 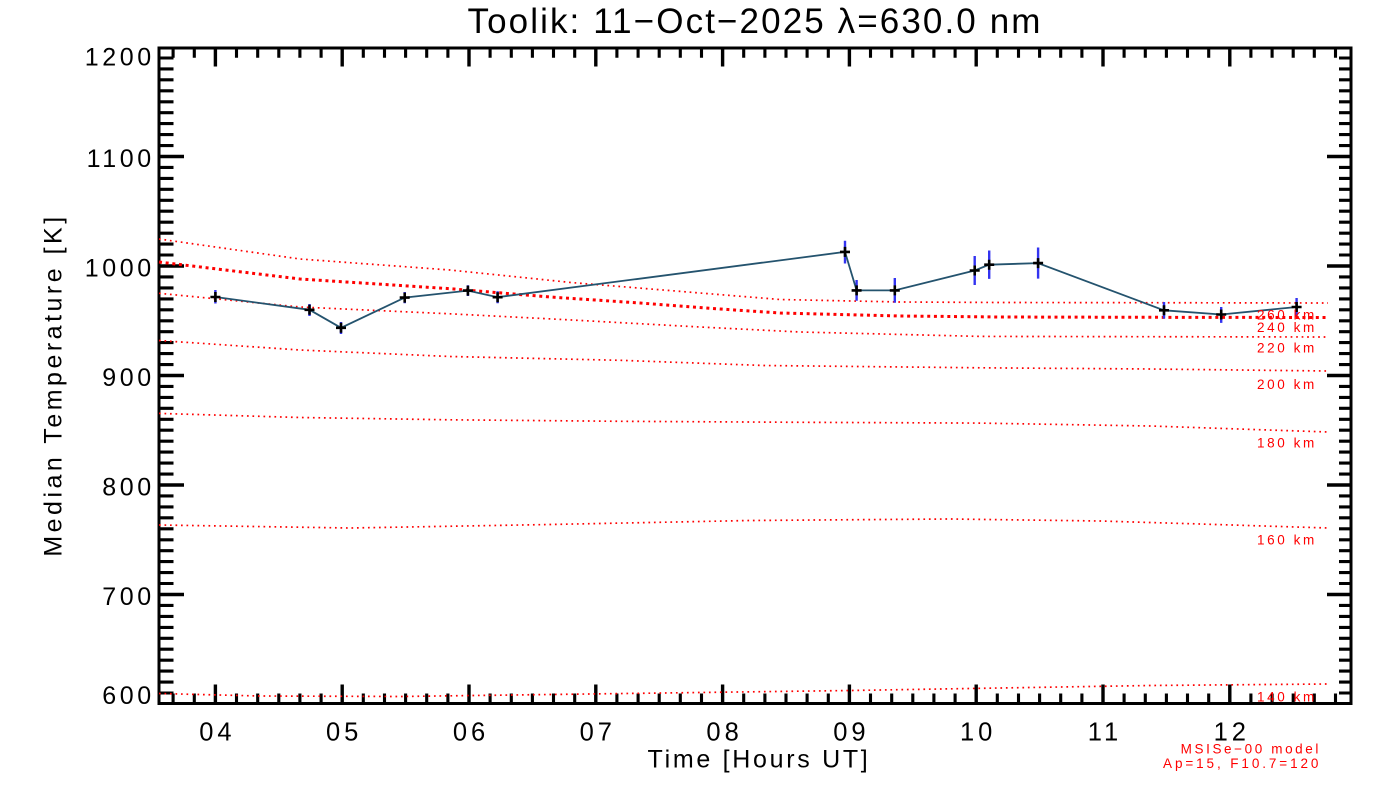 What do you see at coordinates (1251, 749) in the screenshot?
I see `svg-text: MSISe−00 model` at bounding box center [1251, 749].